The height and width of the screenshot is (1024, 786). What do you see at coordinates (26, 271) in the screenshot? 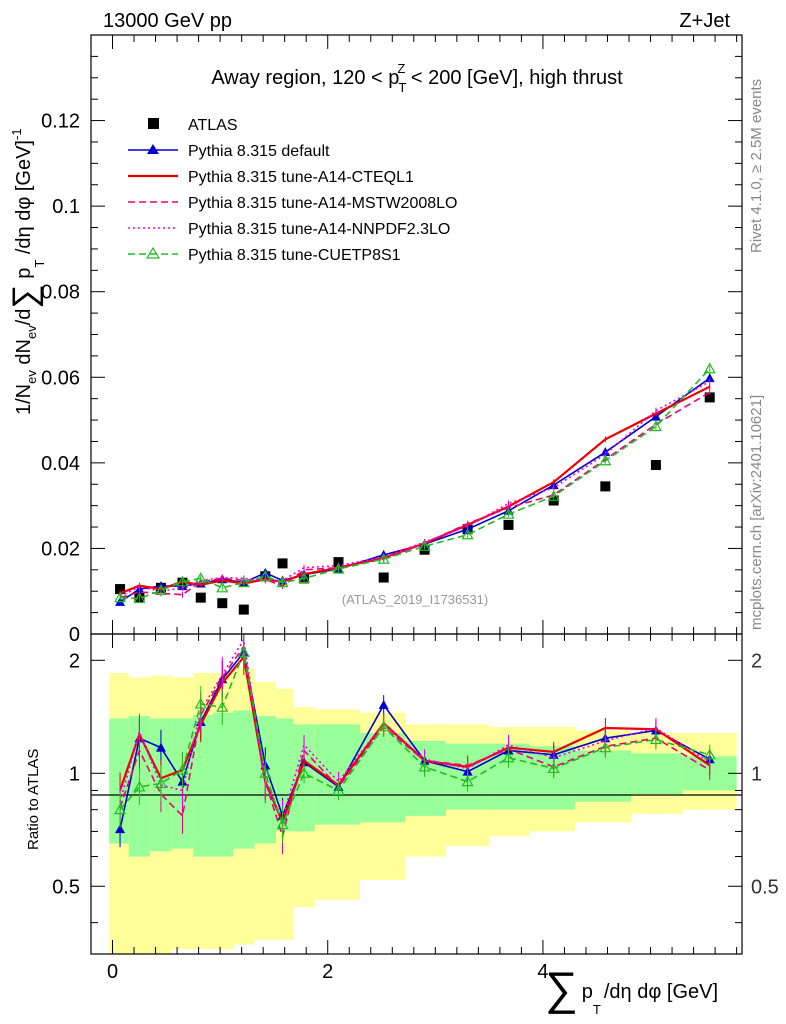
I see `main-y-axis-label: 1/Nev dNev/d∑ pT /dη dφ [GeV]-1` at bounding box center [26, 271].